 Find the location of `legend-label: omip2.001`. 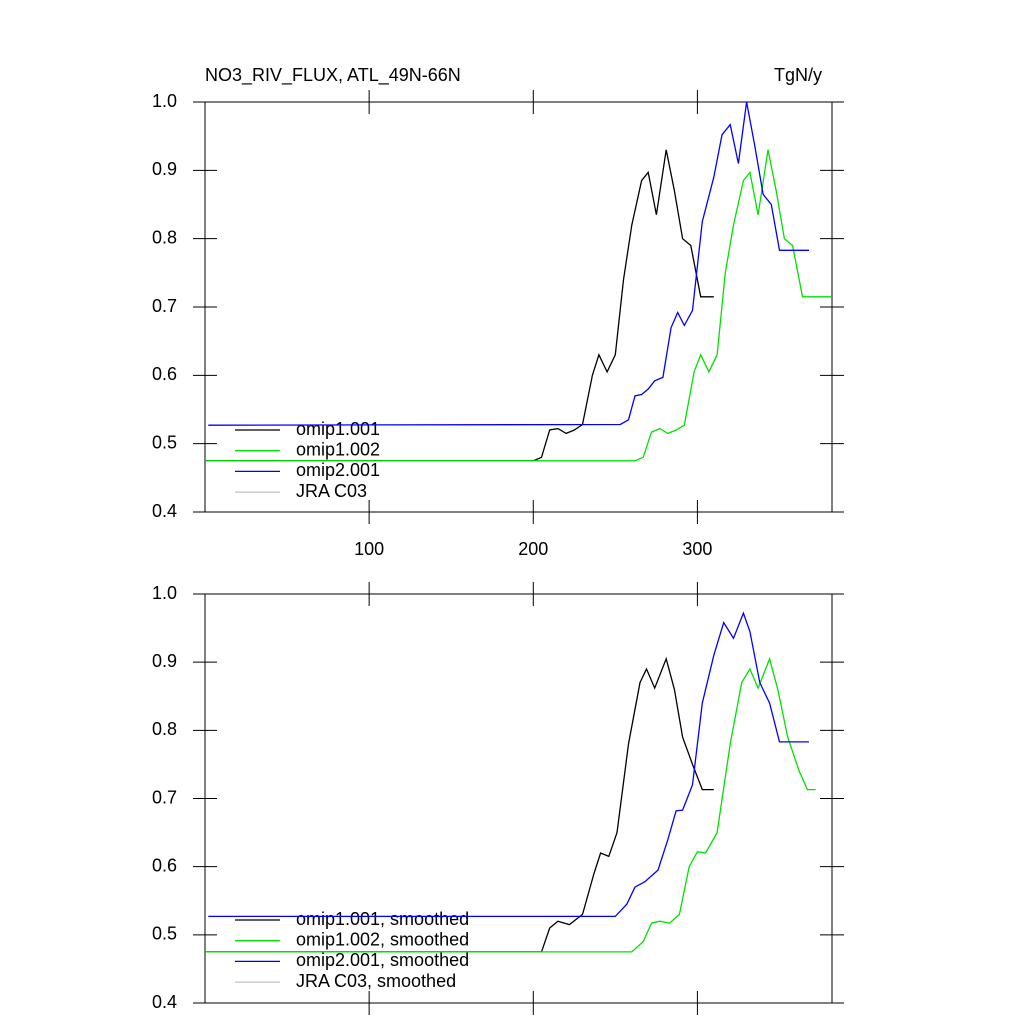

legend-label: omip2.001 is located at coordinates (338, 470).